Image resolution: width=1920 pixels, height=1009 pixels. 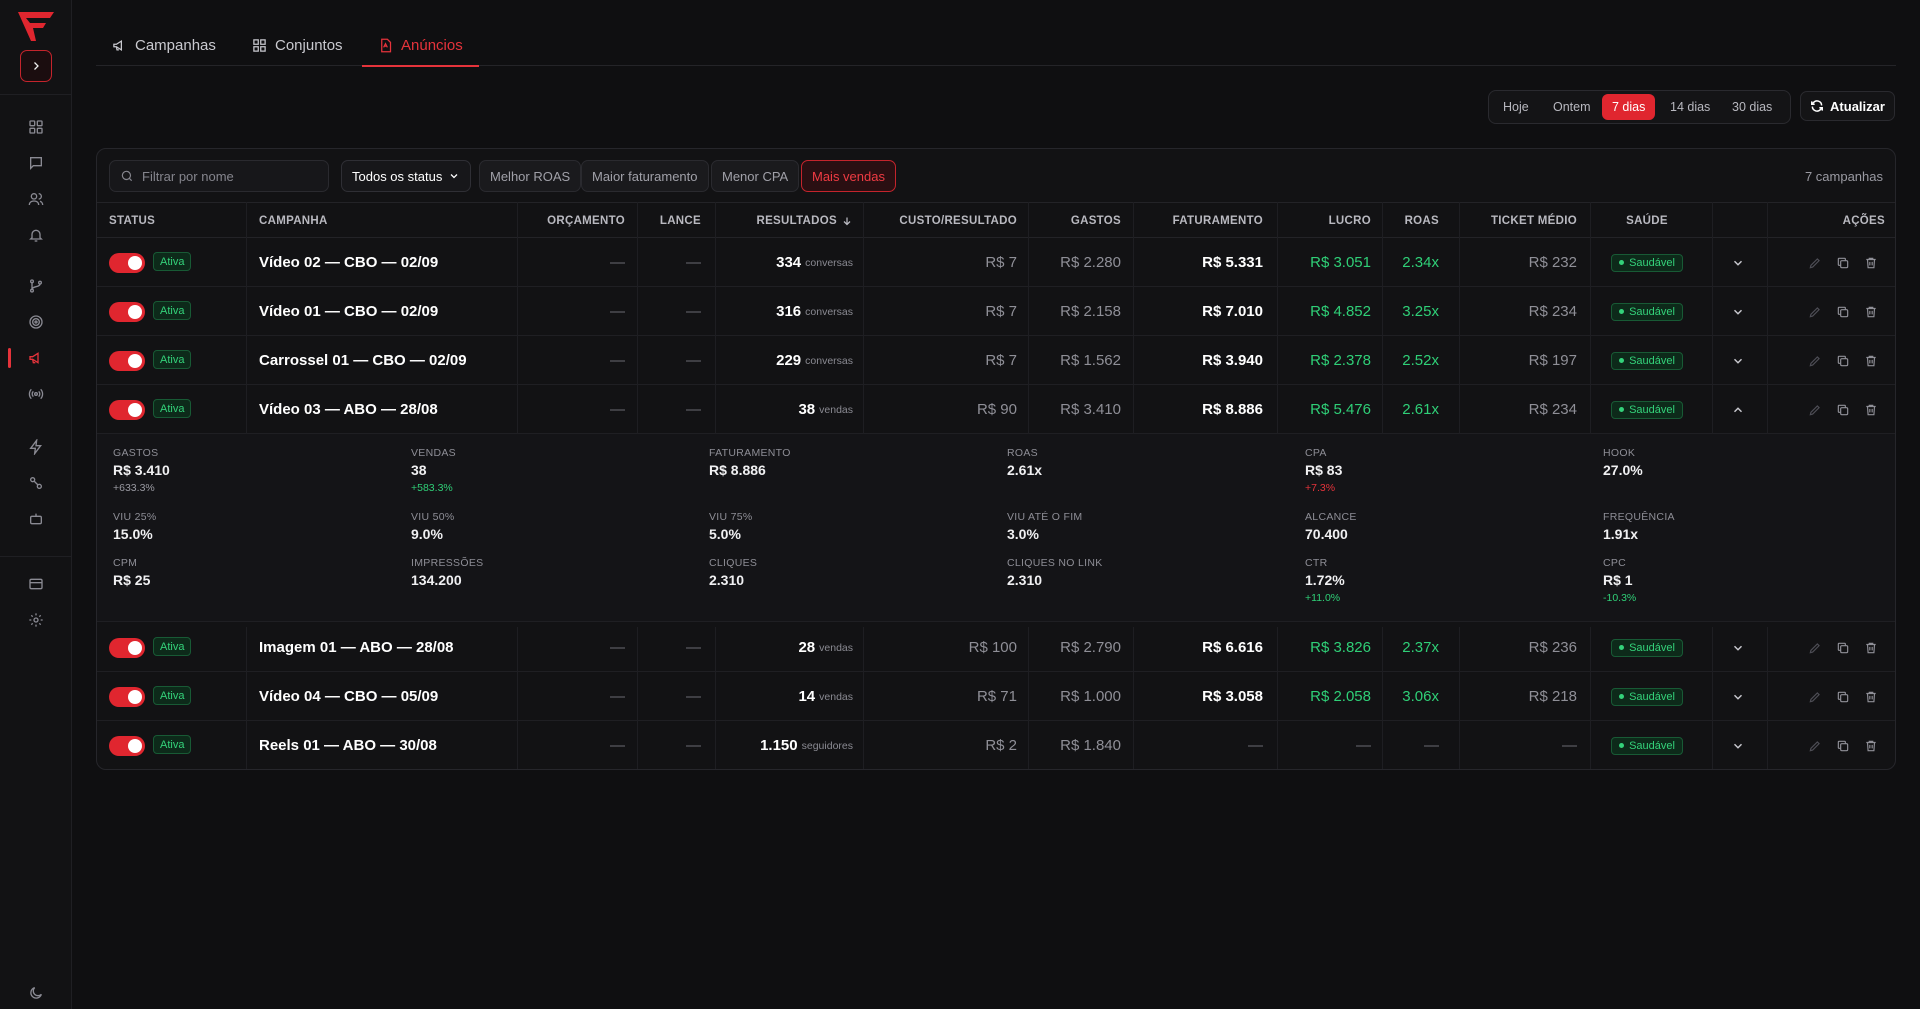 What do you see at coordinates (132, 221) in the screenshot?
I see `col-status: STATUS` at bounding box center [132, 221].